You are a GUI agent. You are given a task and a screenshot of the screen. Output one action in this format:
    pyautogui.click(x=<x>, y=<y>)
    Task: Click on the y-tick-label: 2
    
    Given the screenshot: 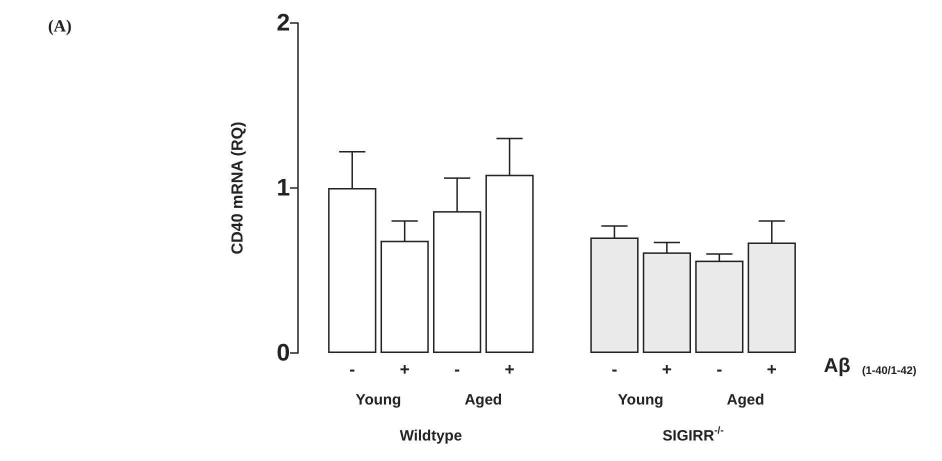 What is the action you would take?
    pyautogui.click(x=283, y=23)
    